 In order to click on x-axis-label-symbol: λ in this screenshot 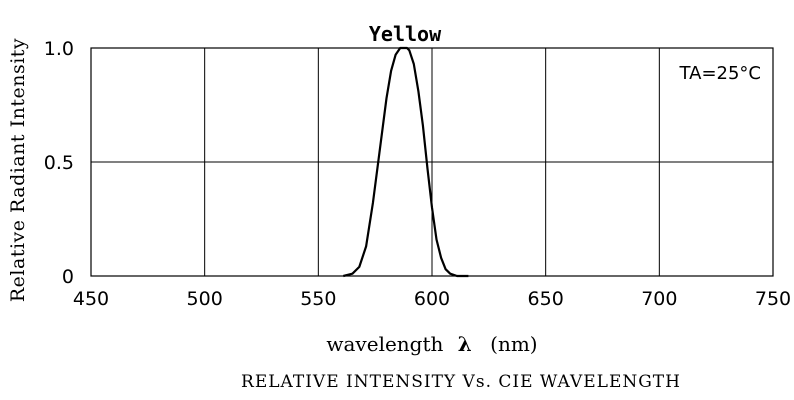, I will do `click(465, 344)`.